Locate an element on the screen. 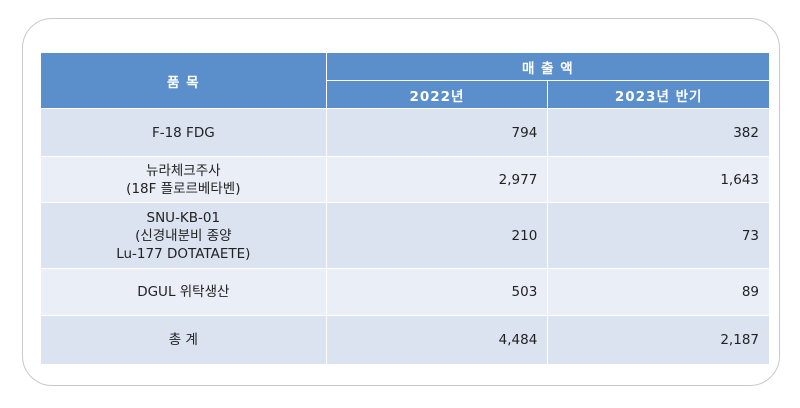 The image size is (800, 408). table-row: SNU-KB-01 (신경내분비 종양 Lu-177 DOTATAETE) 210 73 is located at coordinates (405, 235).